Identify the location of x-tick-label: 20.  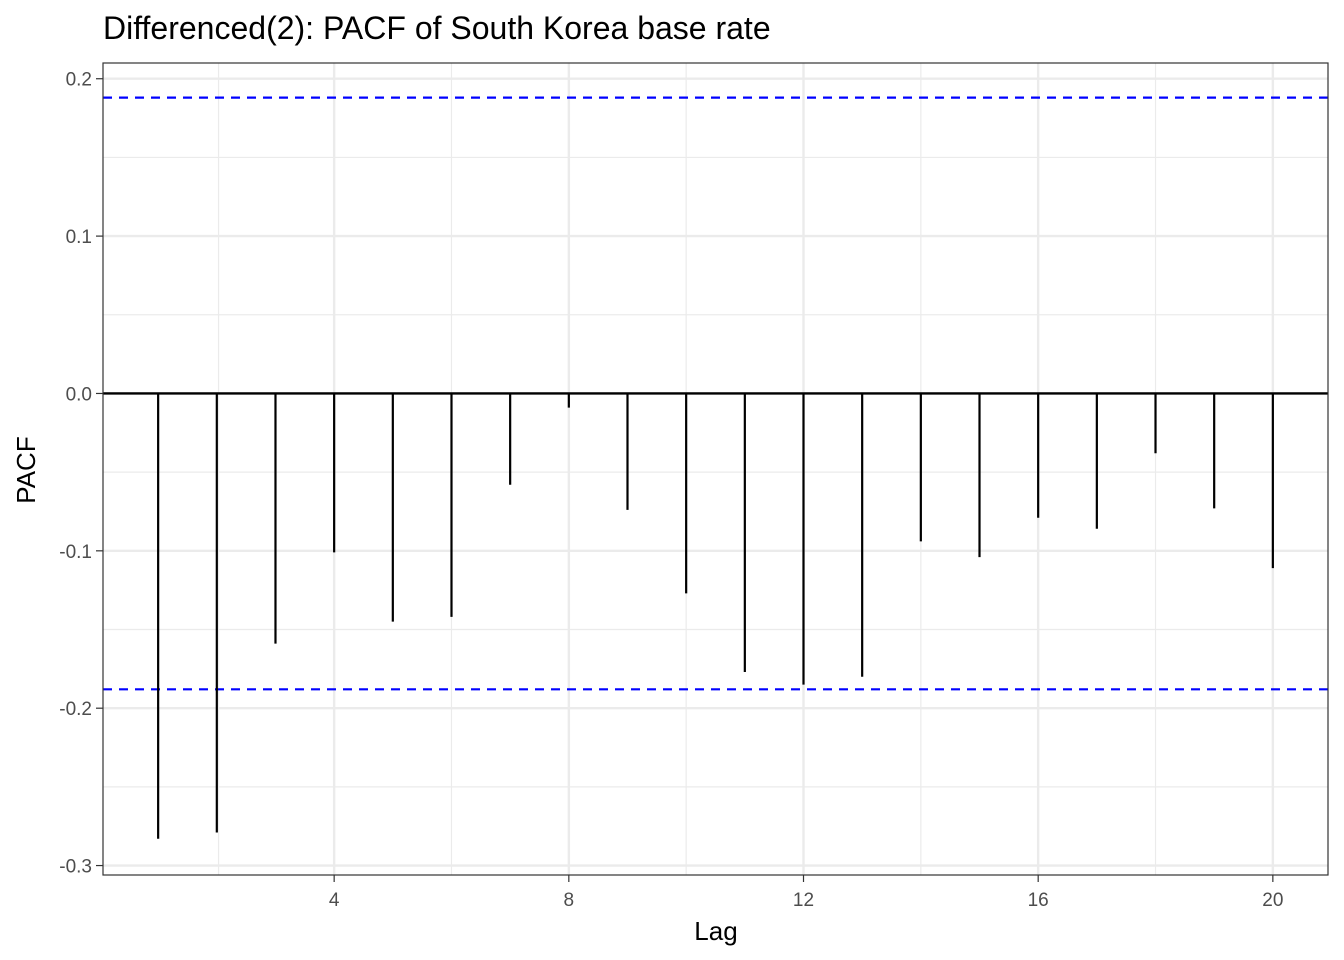
(1272, 900).